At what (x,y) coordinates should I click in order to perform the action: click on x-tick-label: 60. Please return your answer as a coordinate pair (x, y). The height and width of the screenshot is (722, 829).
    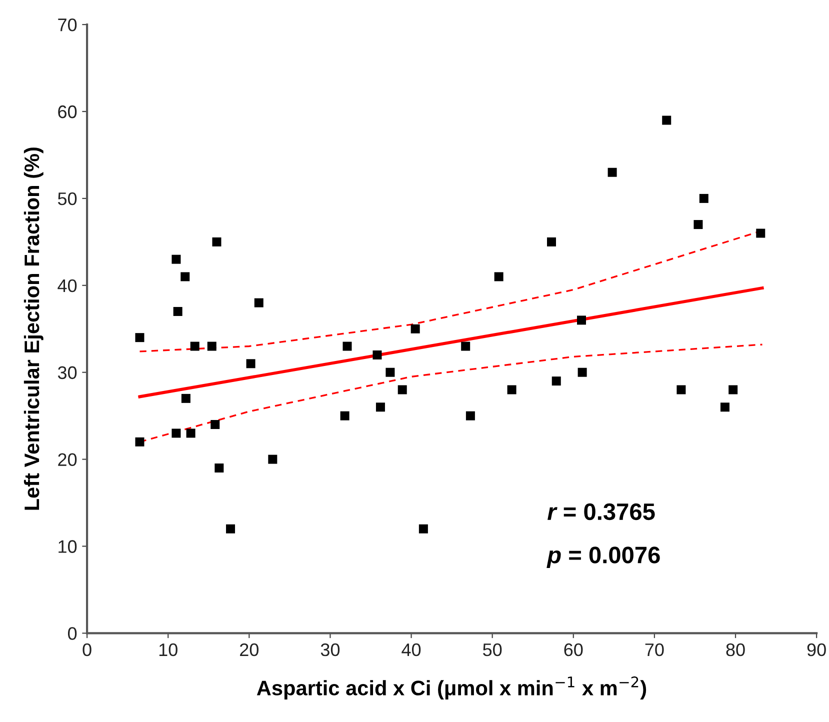
    Looking at the image, I should click on (573, 649).